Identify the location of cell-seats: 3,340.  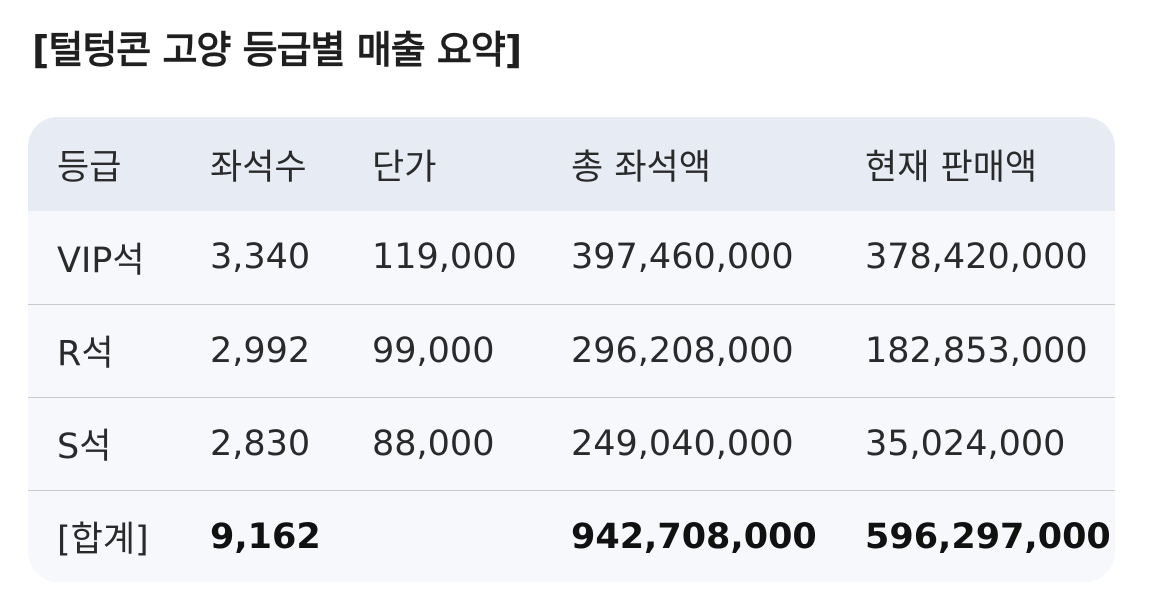
(260, 257).